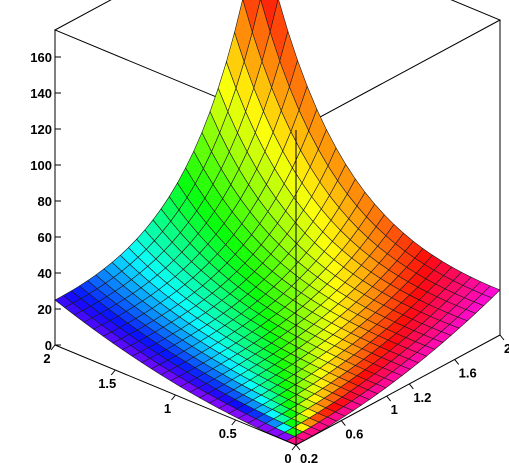  I want to click on y-tick-label: 1, so click(167, 408).